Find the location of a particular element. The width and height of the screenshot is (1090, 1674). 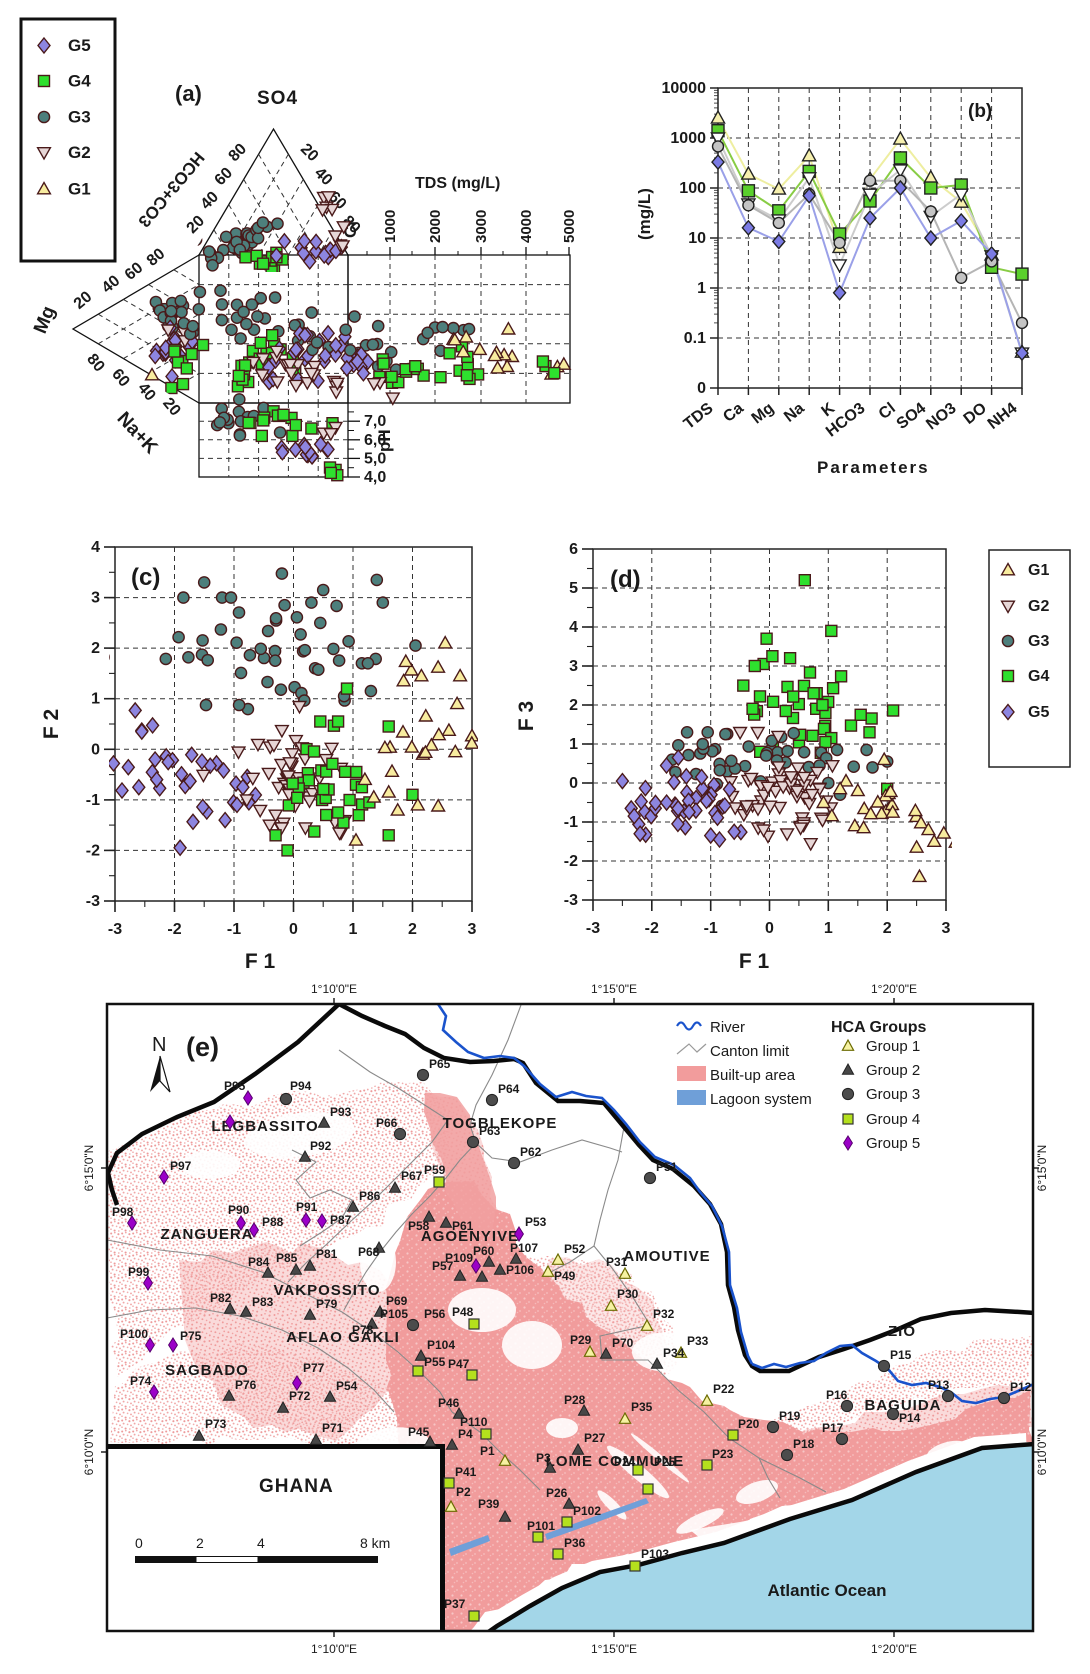

svg-text: P48 is located at coordinates (463, 1312).